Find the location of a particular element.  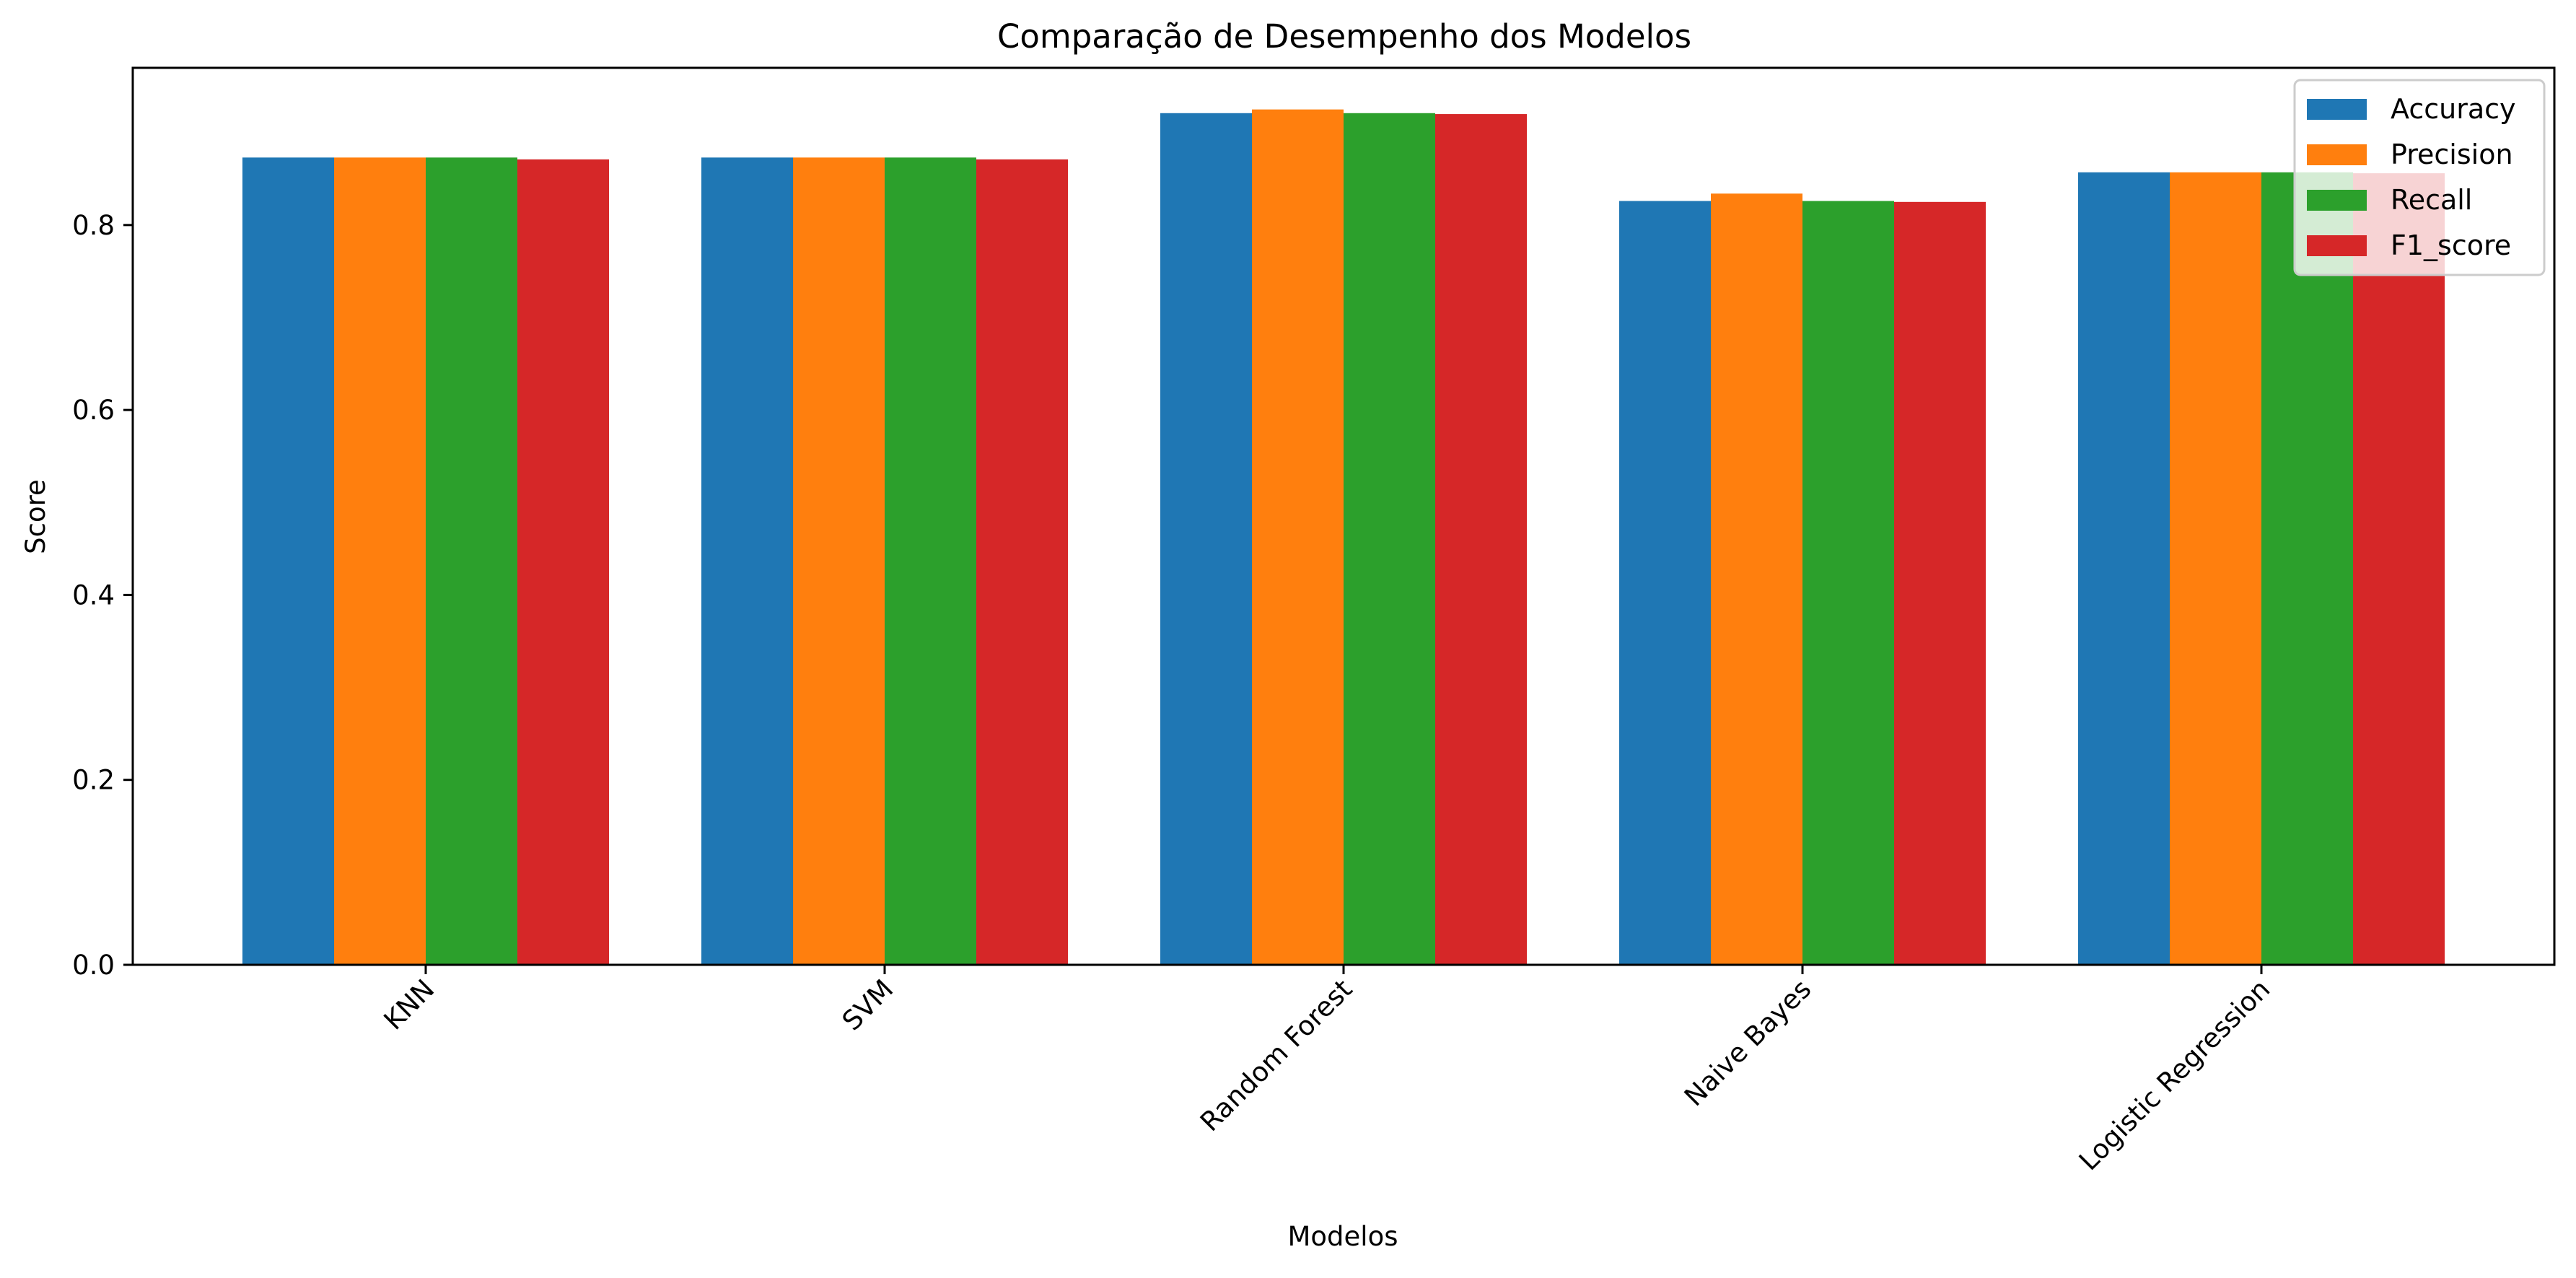

bar-knn-precision is located at coordinates (380, 561).